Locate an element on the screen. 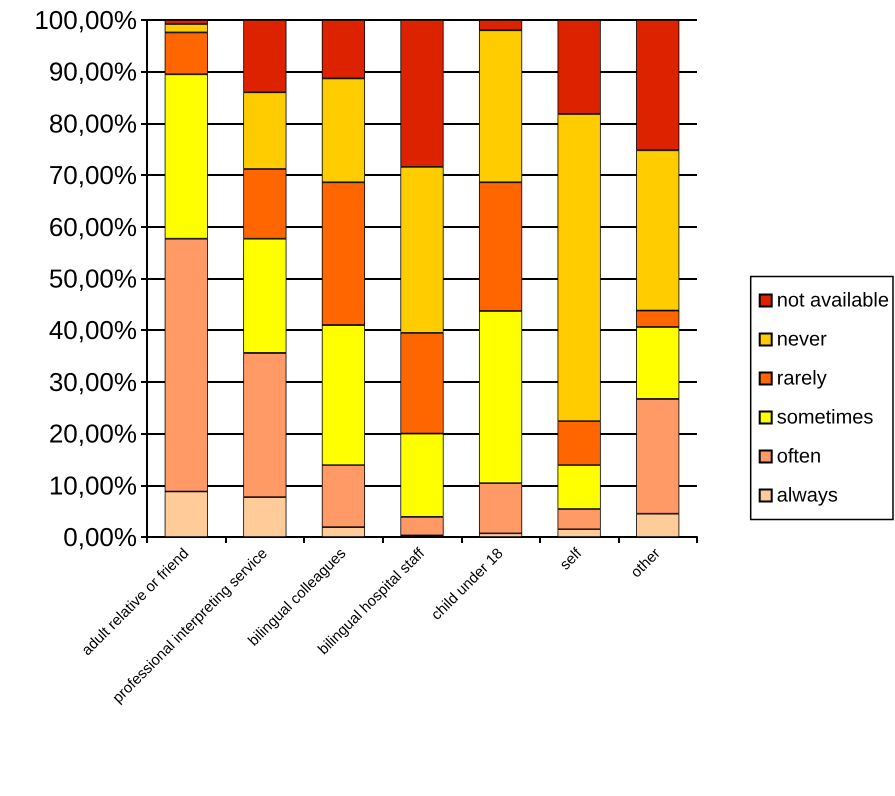 Image resolution: width=895 pixels, height=796 pixels. y-tick-label: 50,00% is located at coordinates (92, 279).